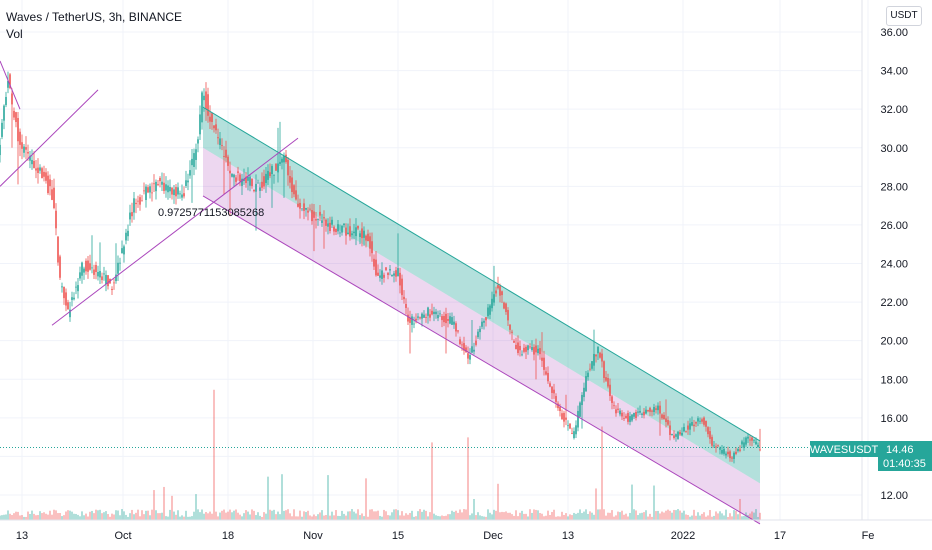 The width and height of the screenshot is (932, 550). Describe the element at coordinates (175, 231) in the screenshot. I see `trend-line` at that location.